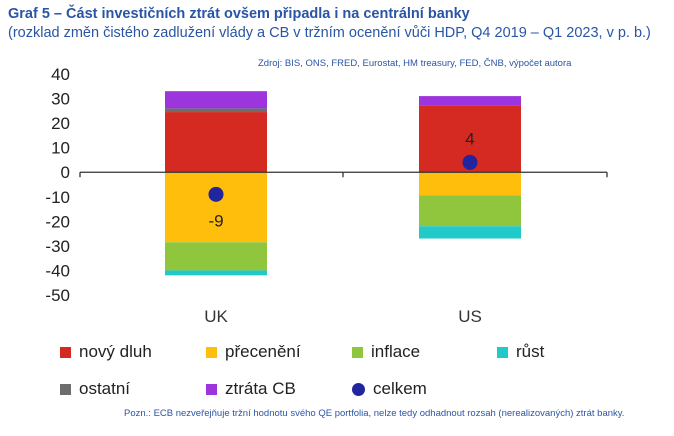  Describe the element at coordinates (57, 270) in the screenshot. I see `y-tick-label: -40` at that location.